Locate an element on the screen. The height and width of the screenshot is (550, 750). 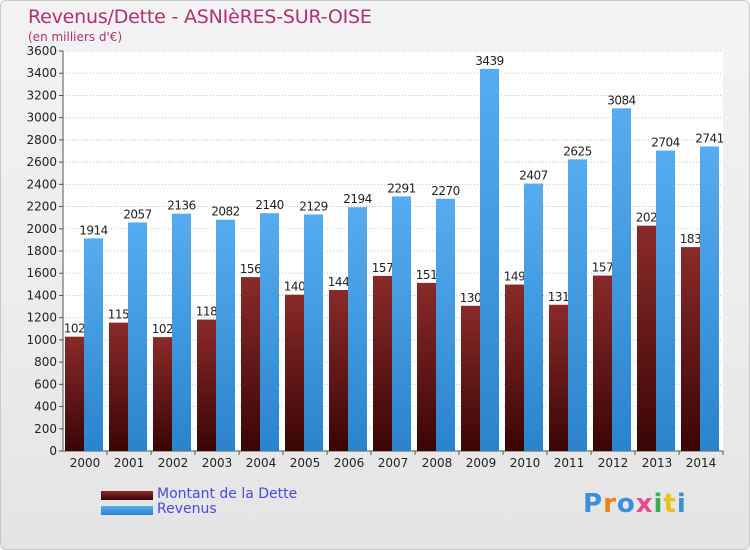
x-tick-label: 2008 is located at coordinates (437, 463).